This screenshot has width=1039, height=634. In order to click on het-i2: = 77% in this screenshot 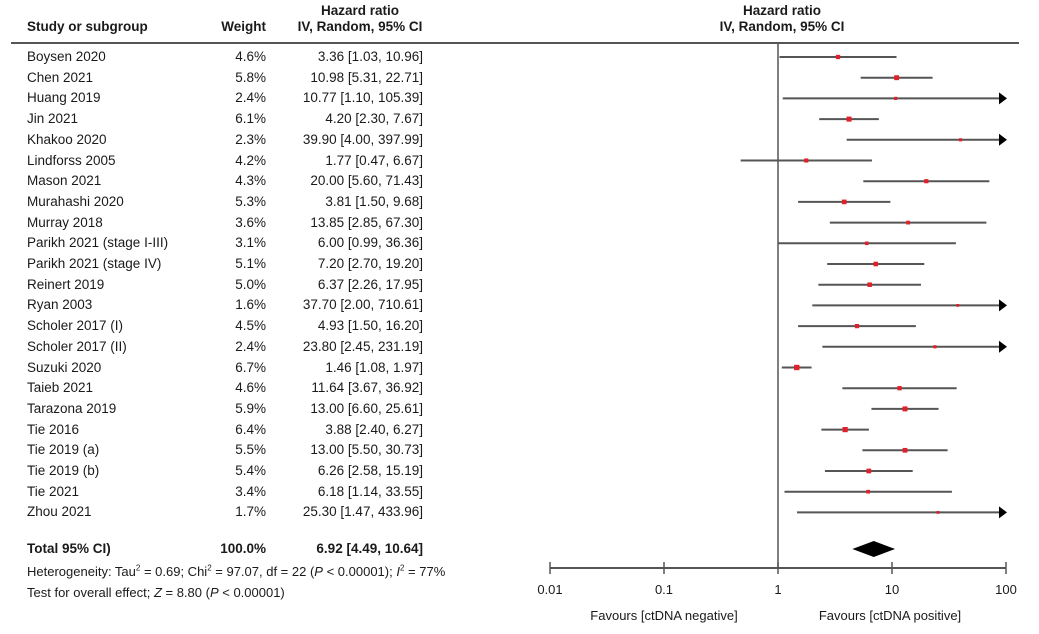, I will do `click(425, 571)`.